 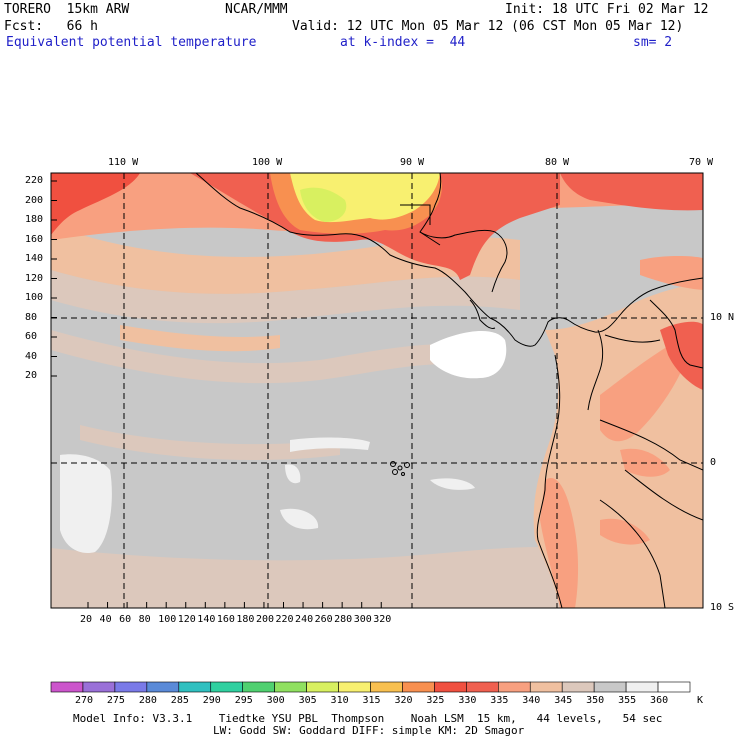 What do you see at coordinates (31, 336) in the screenshot?
I see `y-tick-label: 60` at bounding box center [31, 336].